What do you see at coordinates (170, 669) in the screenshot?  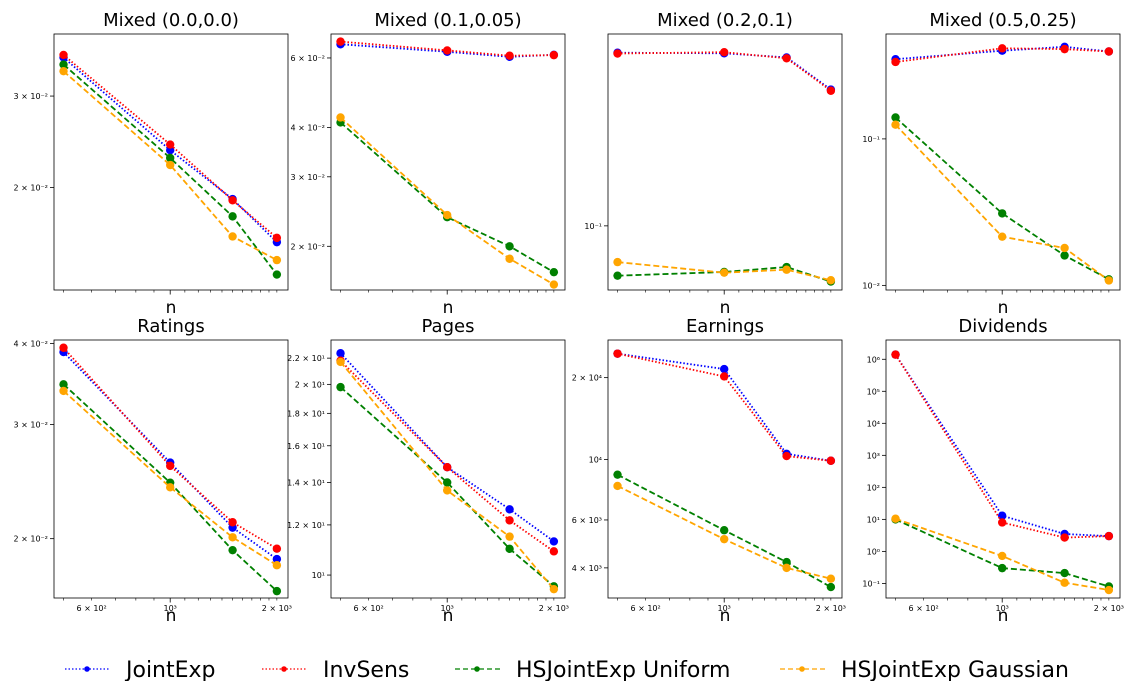 I see `legend-label: JointExp` at bounding box center [170, 669].